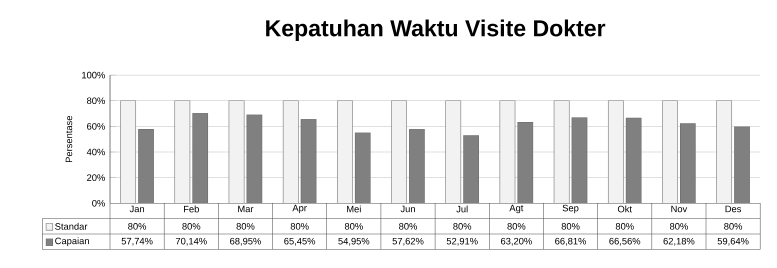 Image resolution: width=777 pixels, height=268 pixels. Describe the element at coordinates (245, 242) in the screenshot. I see `data-label: 68,95%` at that location.